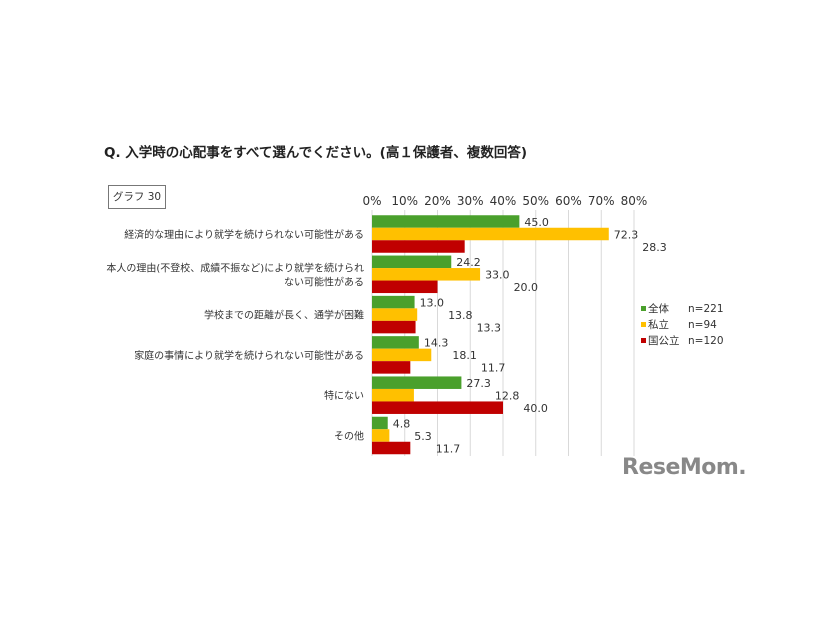 The height and width of the screenshot is (620, 826). I want to click on graph-number-label: グラフ 30, so click(137, 197).